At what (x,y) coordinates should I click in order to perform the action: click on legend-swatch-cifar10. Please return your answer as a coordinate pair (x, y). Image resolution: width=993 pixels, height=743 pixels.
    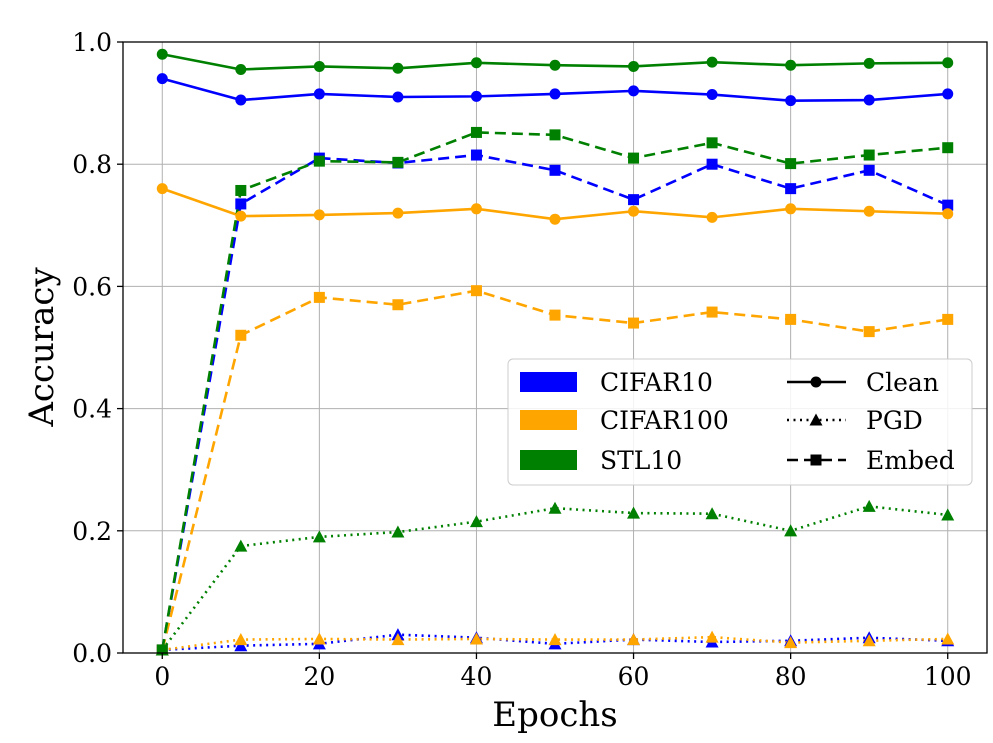
    Looking at the image, I should click on (548, 382).